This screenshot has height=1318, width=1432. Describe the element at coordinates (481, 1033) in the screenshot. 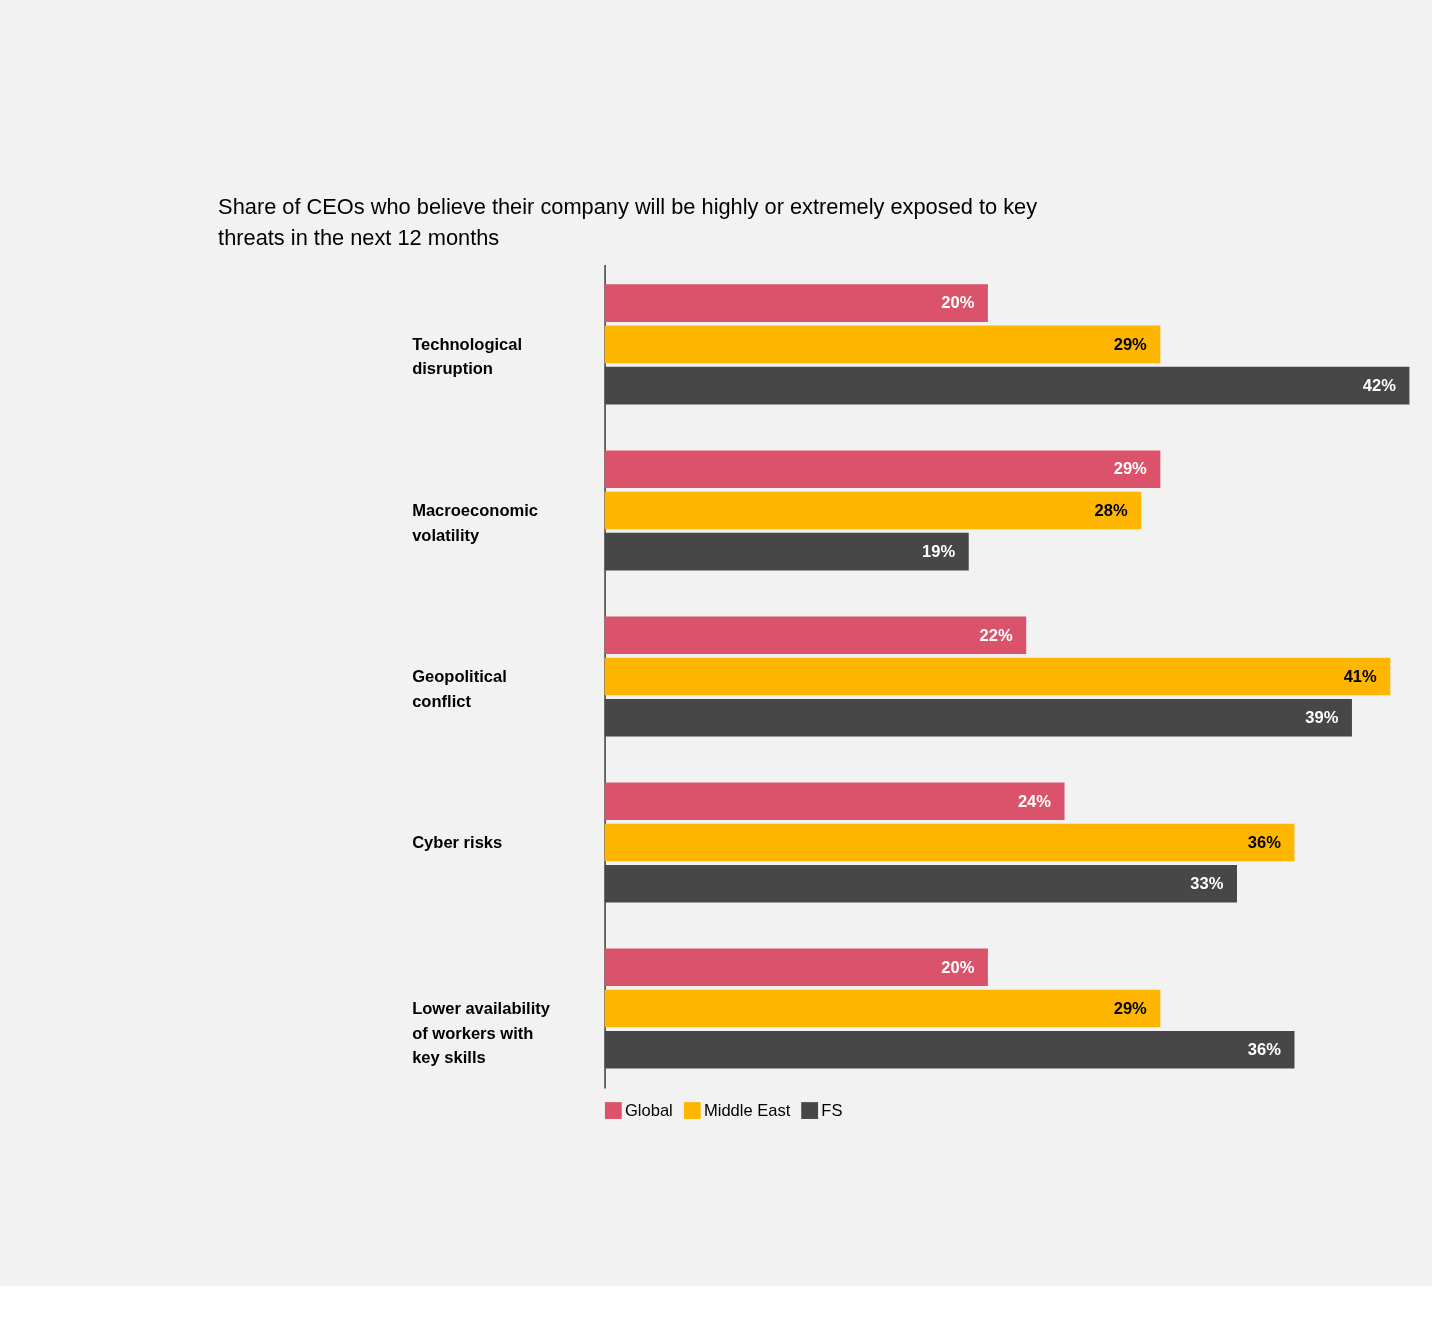

I see `y-tick-label: Lower availability of workers with key skills` at that location.